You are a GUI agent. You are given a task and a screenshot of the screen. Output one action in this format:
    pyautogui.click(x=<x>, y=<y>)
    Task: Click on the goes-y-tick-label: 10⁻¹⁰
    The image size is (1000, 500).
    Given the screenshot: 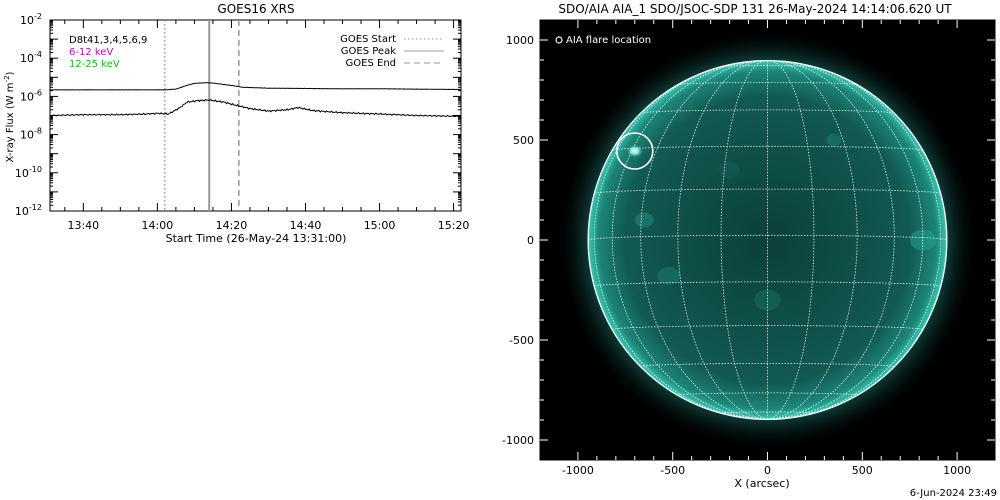 What is the action you would take?
    pyautogui.click(x=28, y=172)
    